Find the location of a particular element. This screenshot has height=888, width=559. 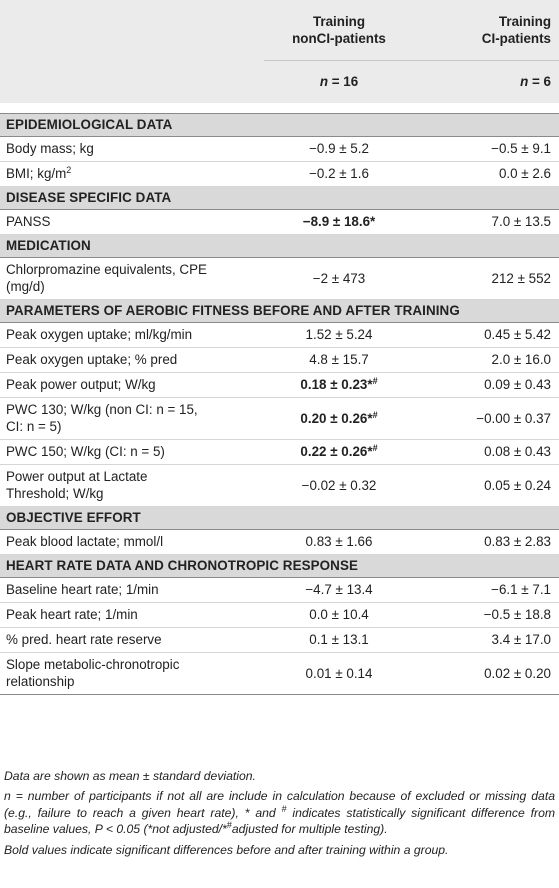

ci-value: 3.4 ± 17.0 is located at coordinates (486, 640).